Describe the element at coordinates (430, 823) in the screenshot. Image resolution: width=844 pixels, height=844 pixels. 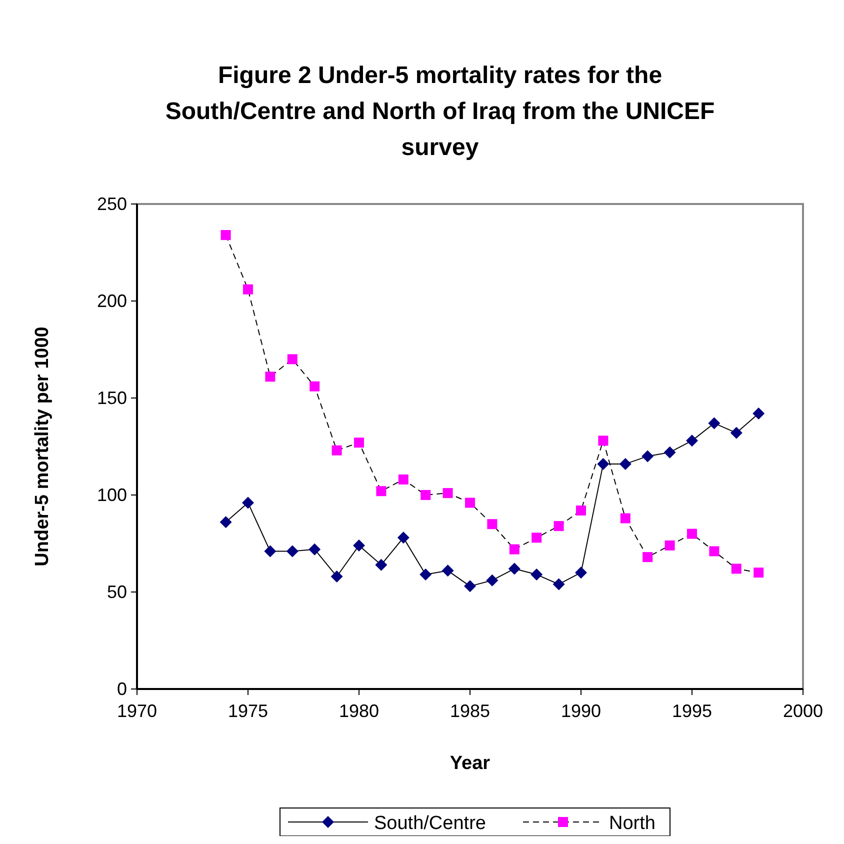
I see `legend-label: South/Centre` at that location.